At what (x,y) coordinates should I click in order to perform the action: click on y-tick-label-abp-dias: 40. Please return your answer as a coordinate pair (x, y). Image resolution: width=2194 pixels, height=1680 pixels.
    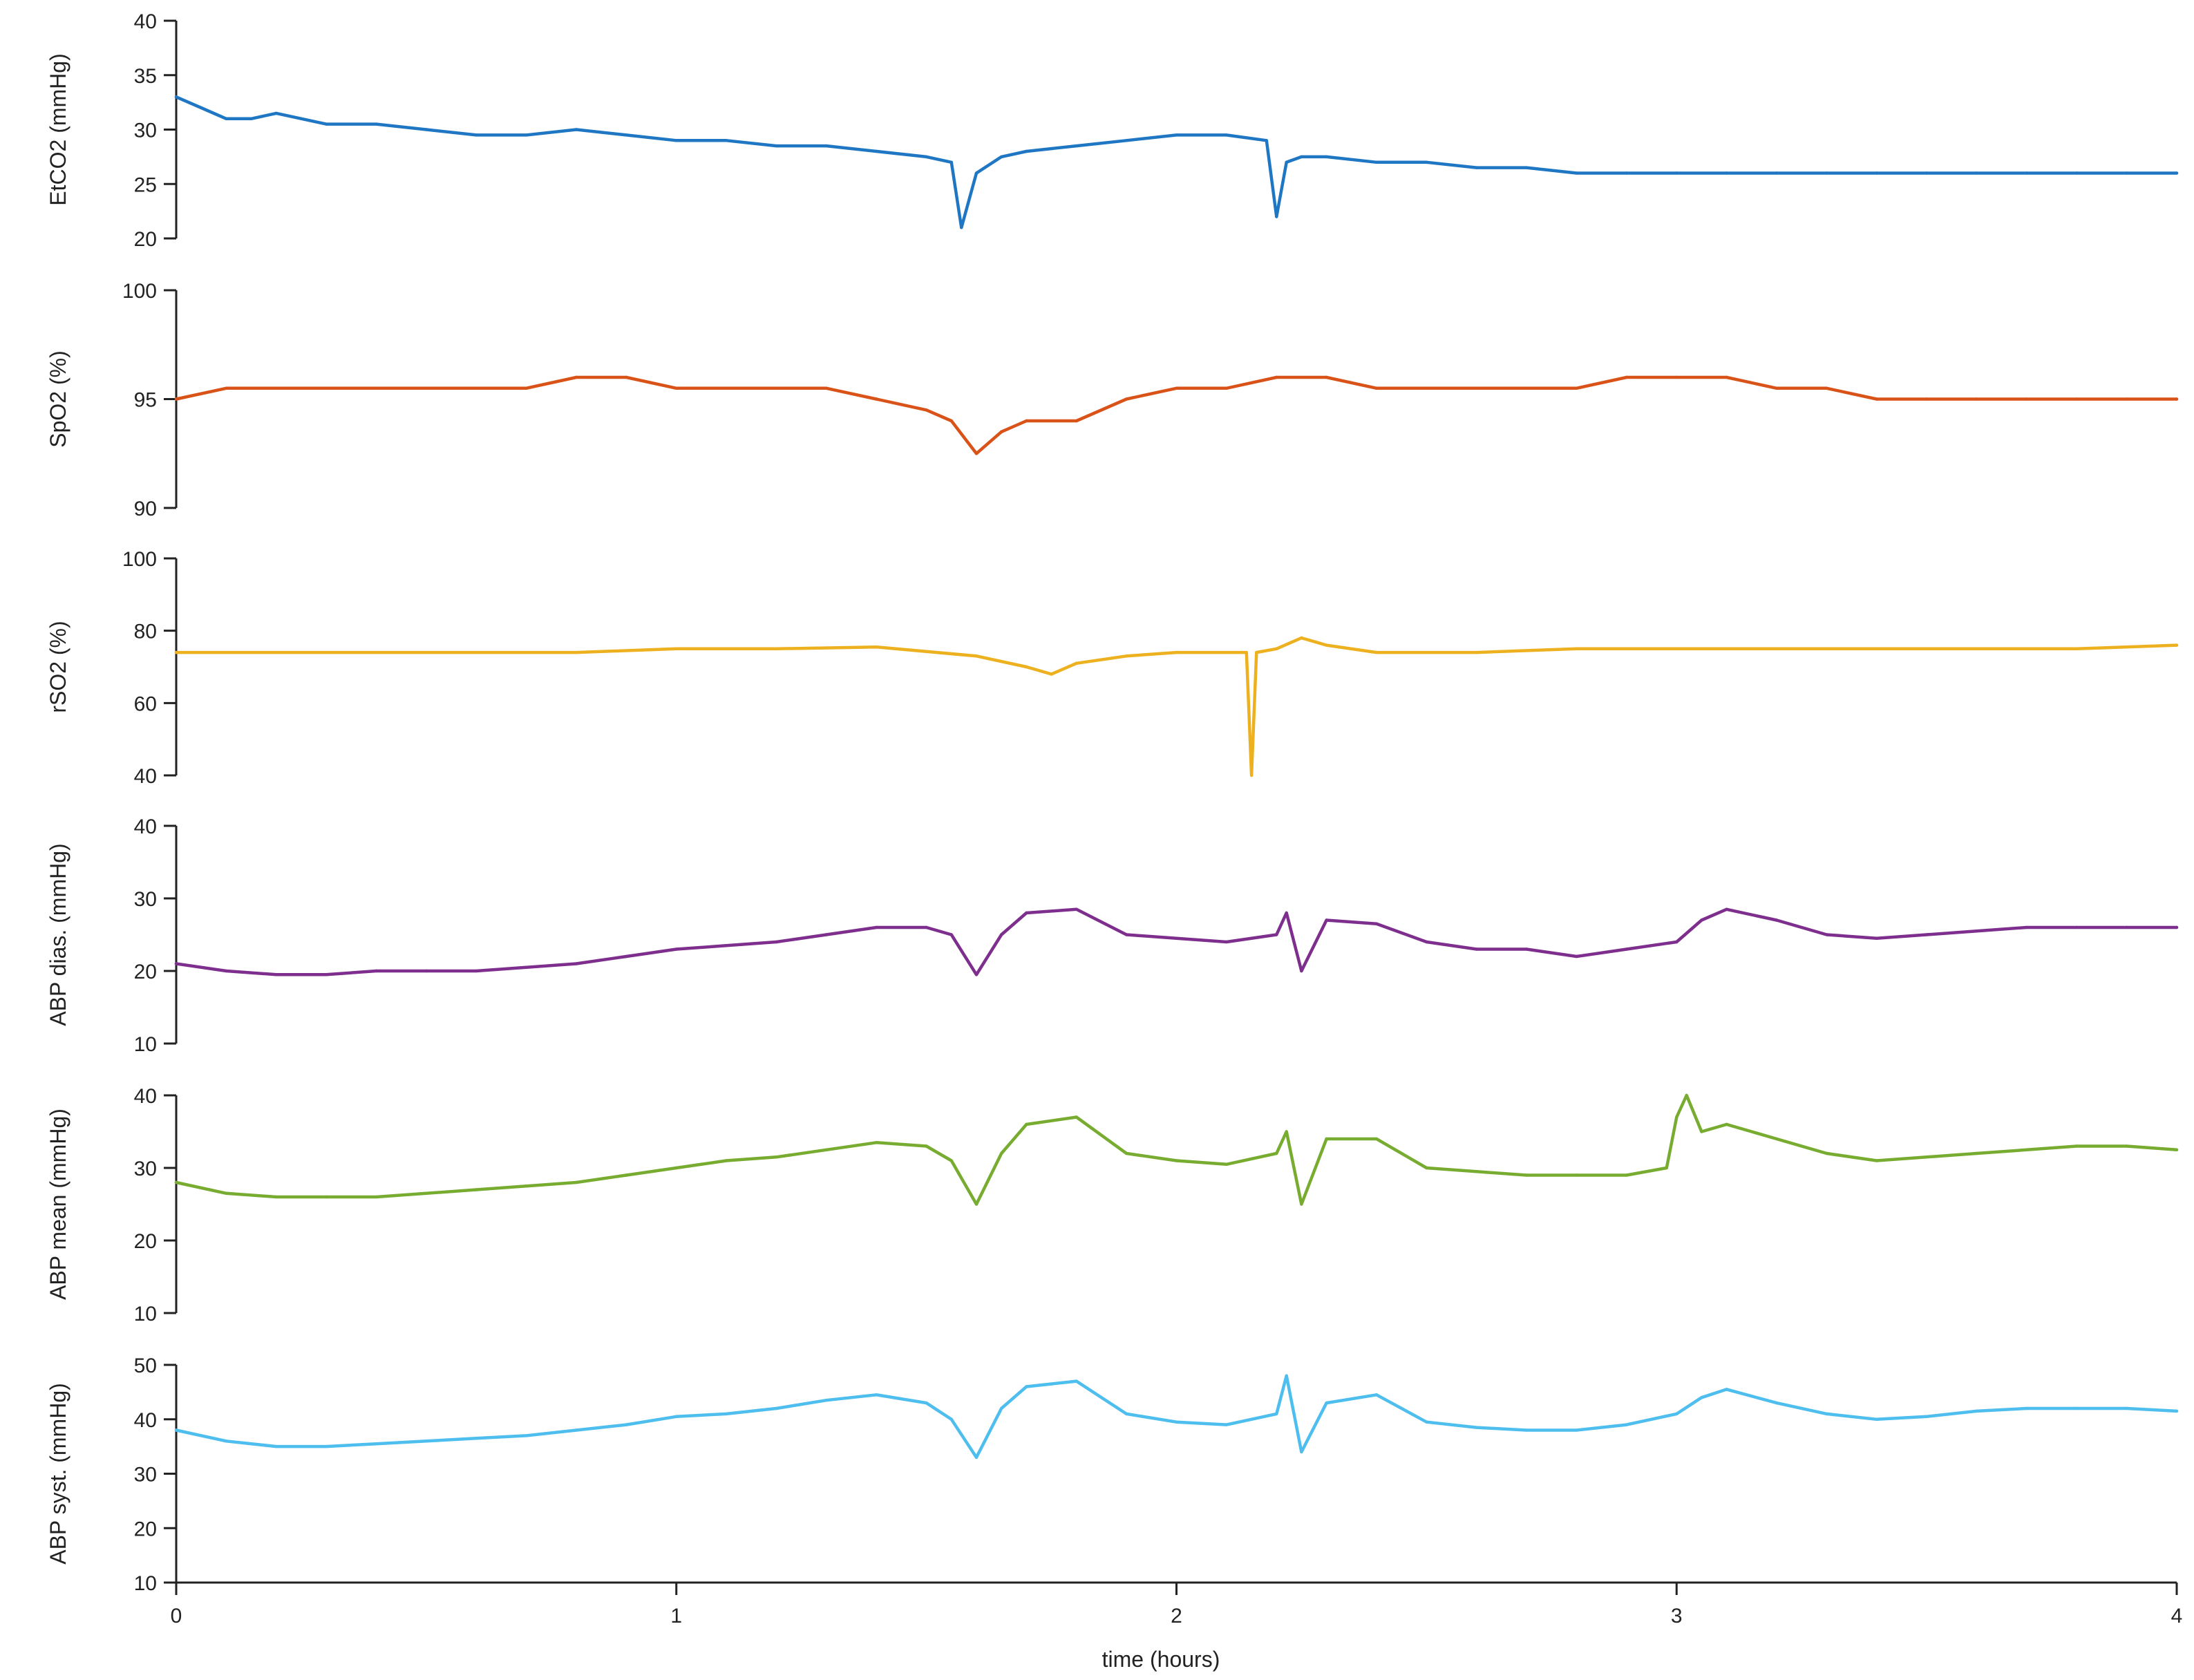
    Looking at the image, I should click on (145, 827).